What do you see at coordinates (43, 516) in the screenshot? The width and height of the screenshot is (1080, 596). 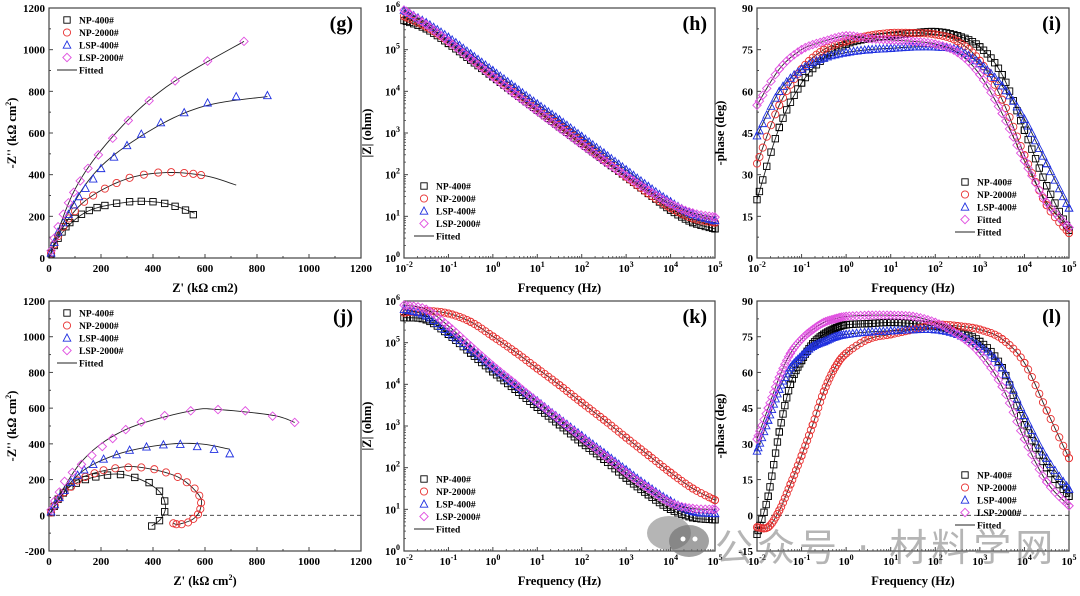 I see `y-tick-label: 0` at bounding box center [43, 516].